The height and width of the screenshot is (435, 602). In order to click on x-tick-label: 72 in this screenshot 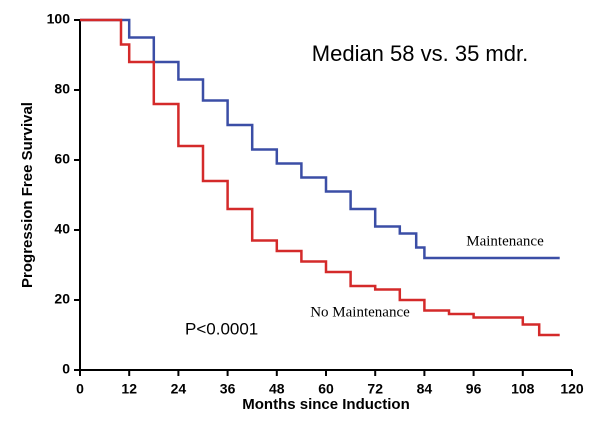, I will do `click(375, 389)`.